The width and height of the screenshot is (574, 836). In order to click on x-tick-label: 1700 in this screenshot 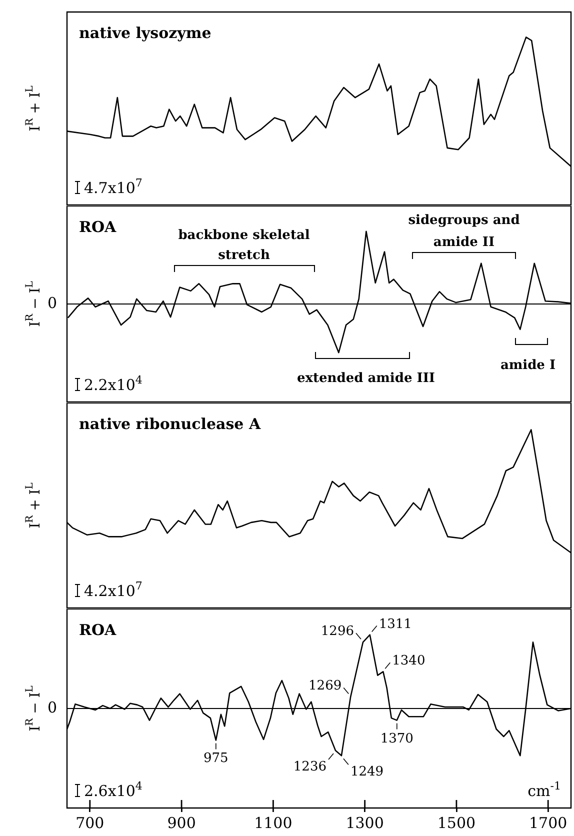, I will do `click(548, 823)`.